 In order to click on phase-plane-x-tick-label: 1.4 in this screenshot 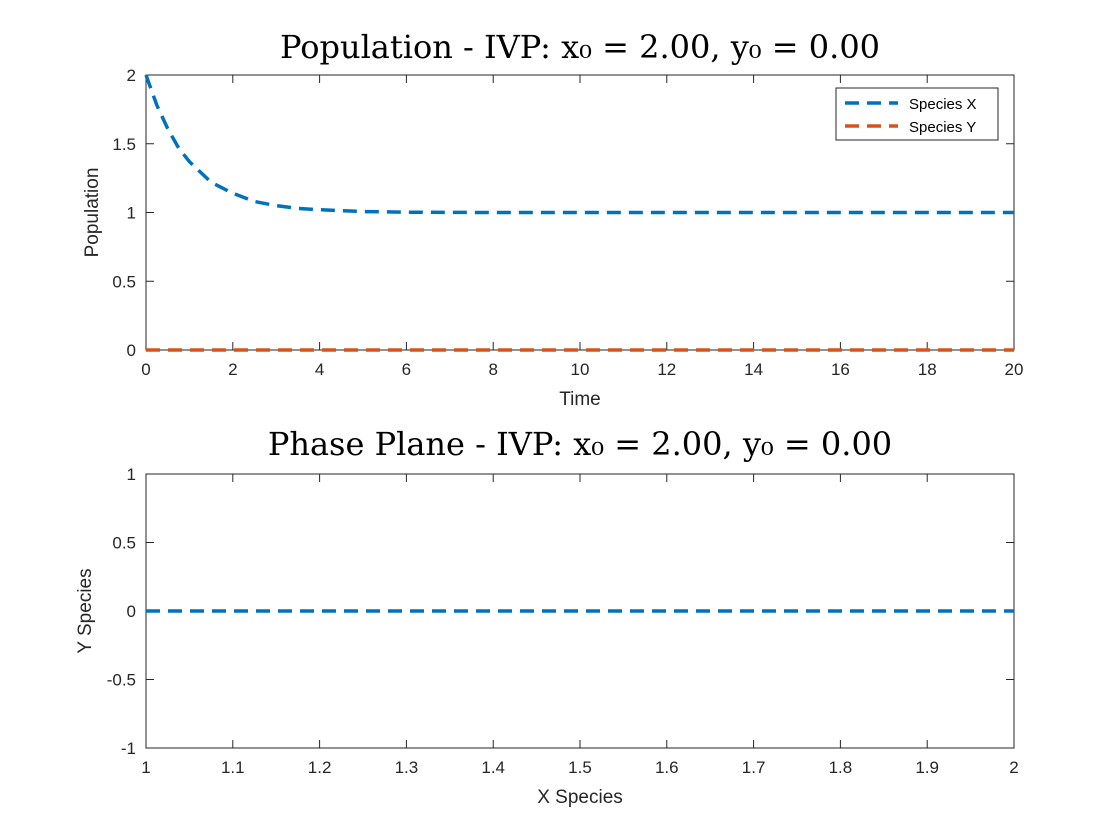, I will do `click(493, 767)`.